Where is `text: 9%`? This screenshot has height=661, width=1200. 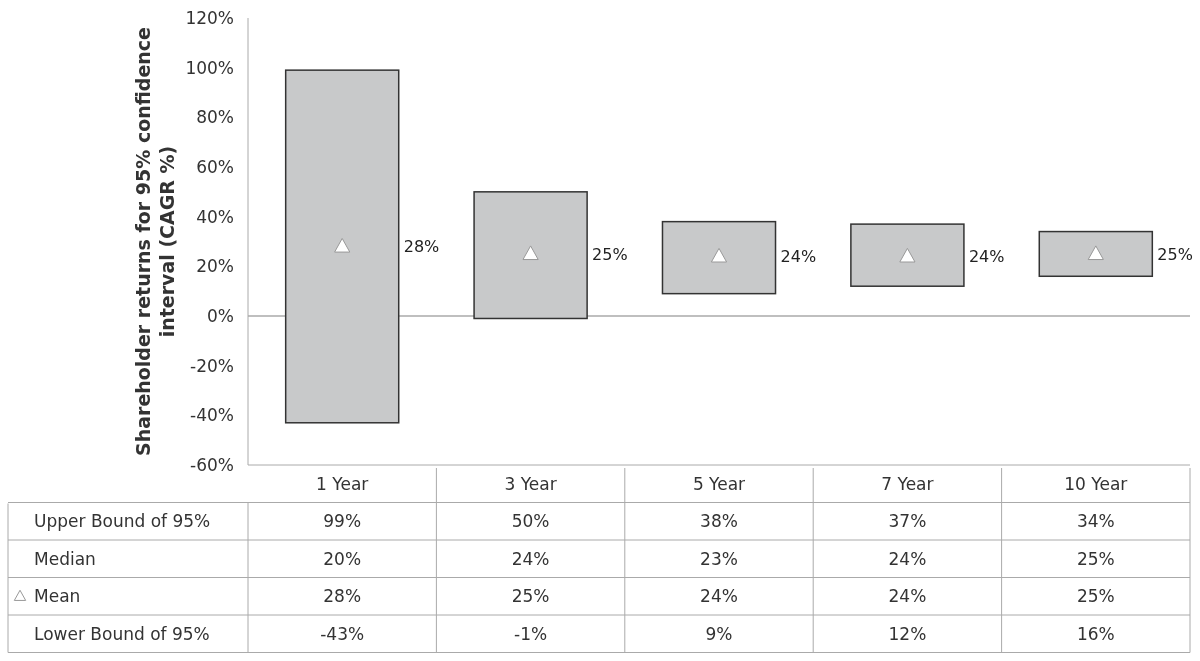
text: 9% is located at coordinates (719, 633).